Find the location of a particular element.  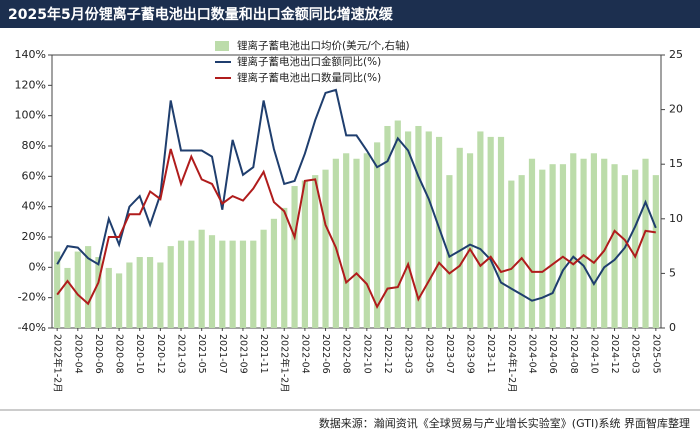

x-tick-label: 2022-12 is located at coordinates (387, 354).